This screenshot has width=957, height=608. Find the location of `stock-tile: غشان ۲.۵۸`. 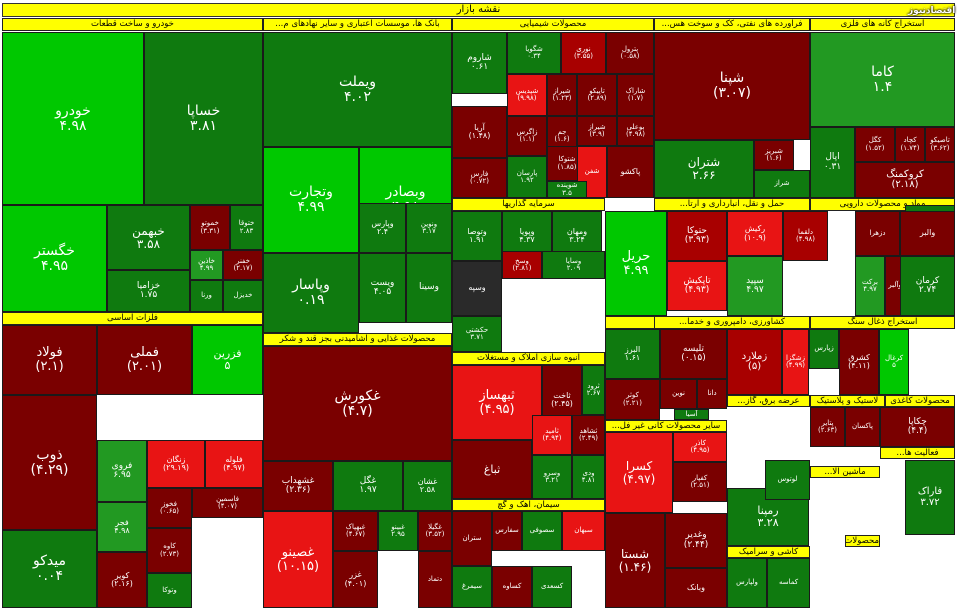

stock-tile: غشان ۲.۵۸ is located at coordinates (427, 486).